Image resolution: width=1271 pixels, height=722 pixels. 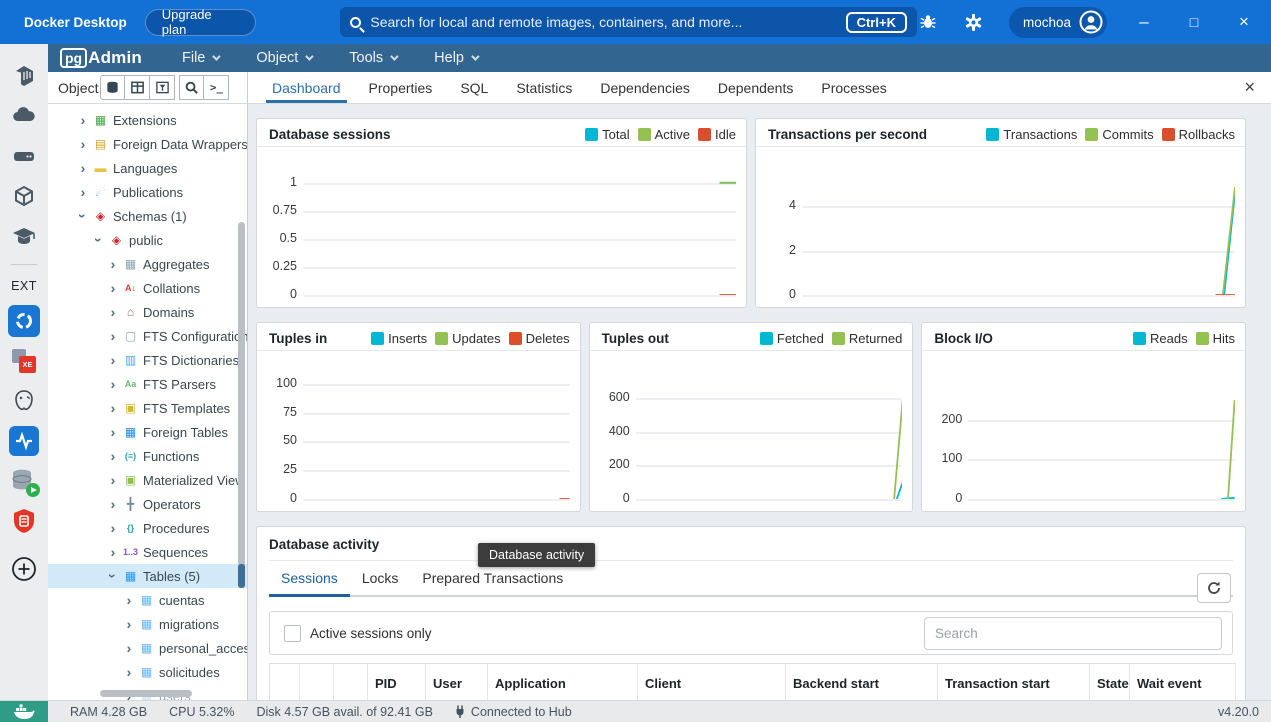 What do you see at coordinates (468, 338) in the screenshot?
I see `legend-updates: Updates` at bounding box center [468, 338].